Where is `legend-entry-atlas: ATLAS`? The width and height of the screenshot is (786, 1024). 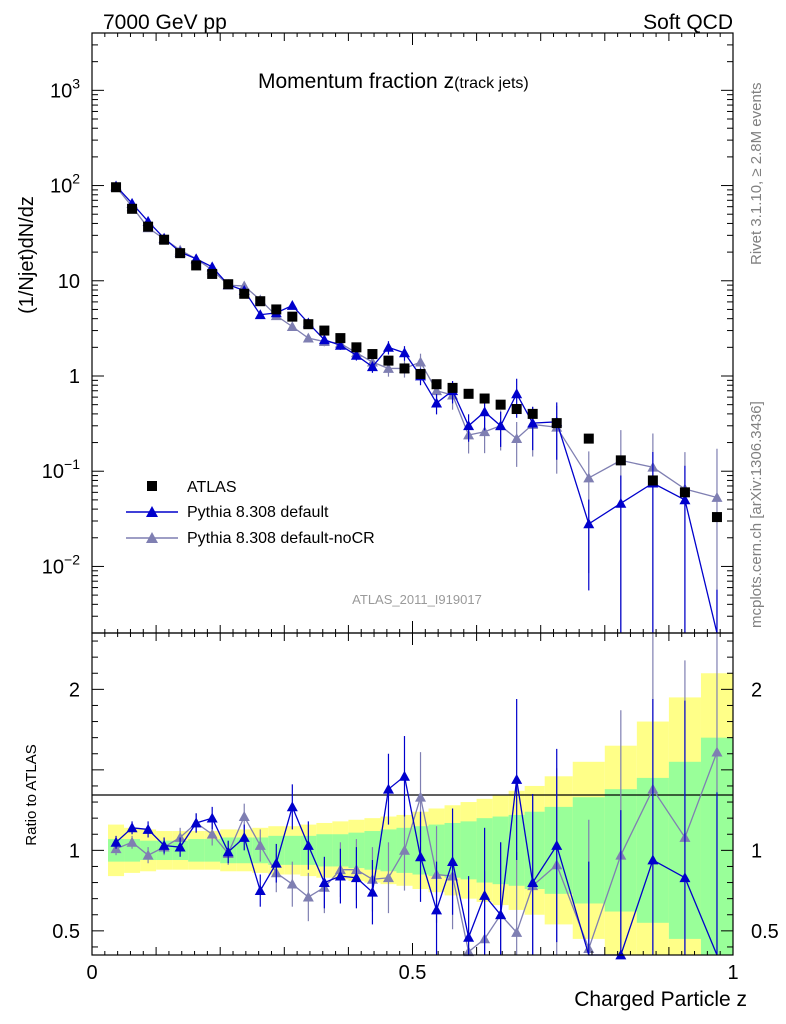 legend-entry-atlas: ATLAS is located at coordinates (192, 487).